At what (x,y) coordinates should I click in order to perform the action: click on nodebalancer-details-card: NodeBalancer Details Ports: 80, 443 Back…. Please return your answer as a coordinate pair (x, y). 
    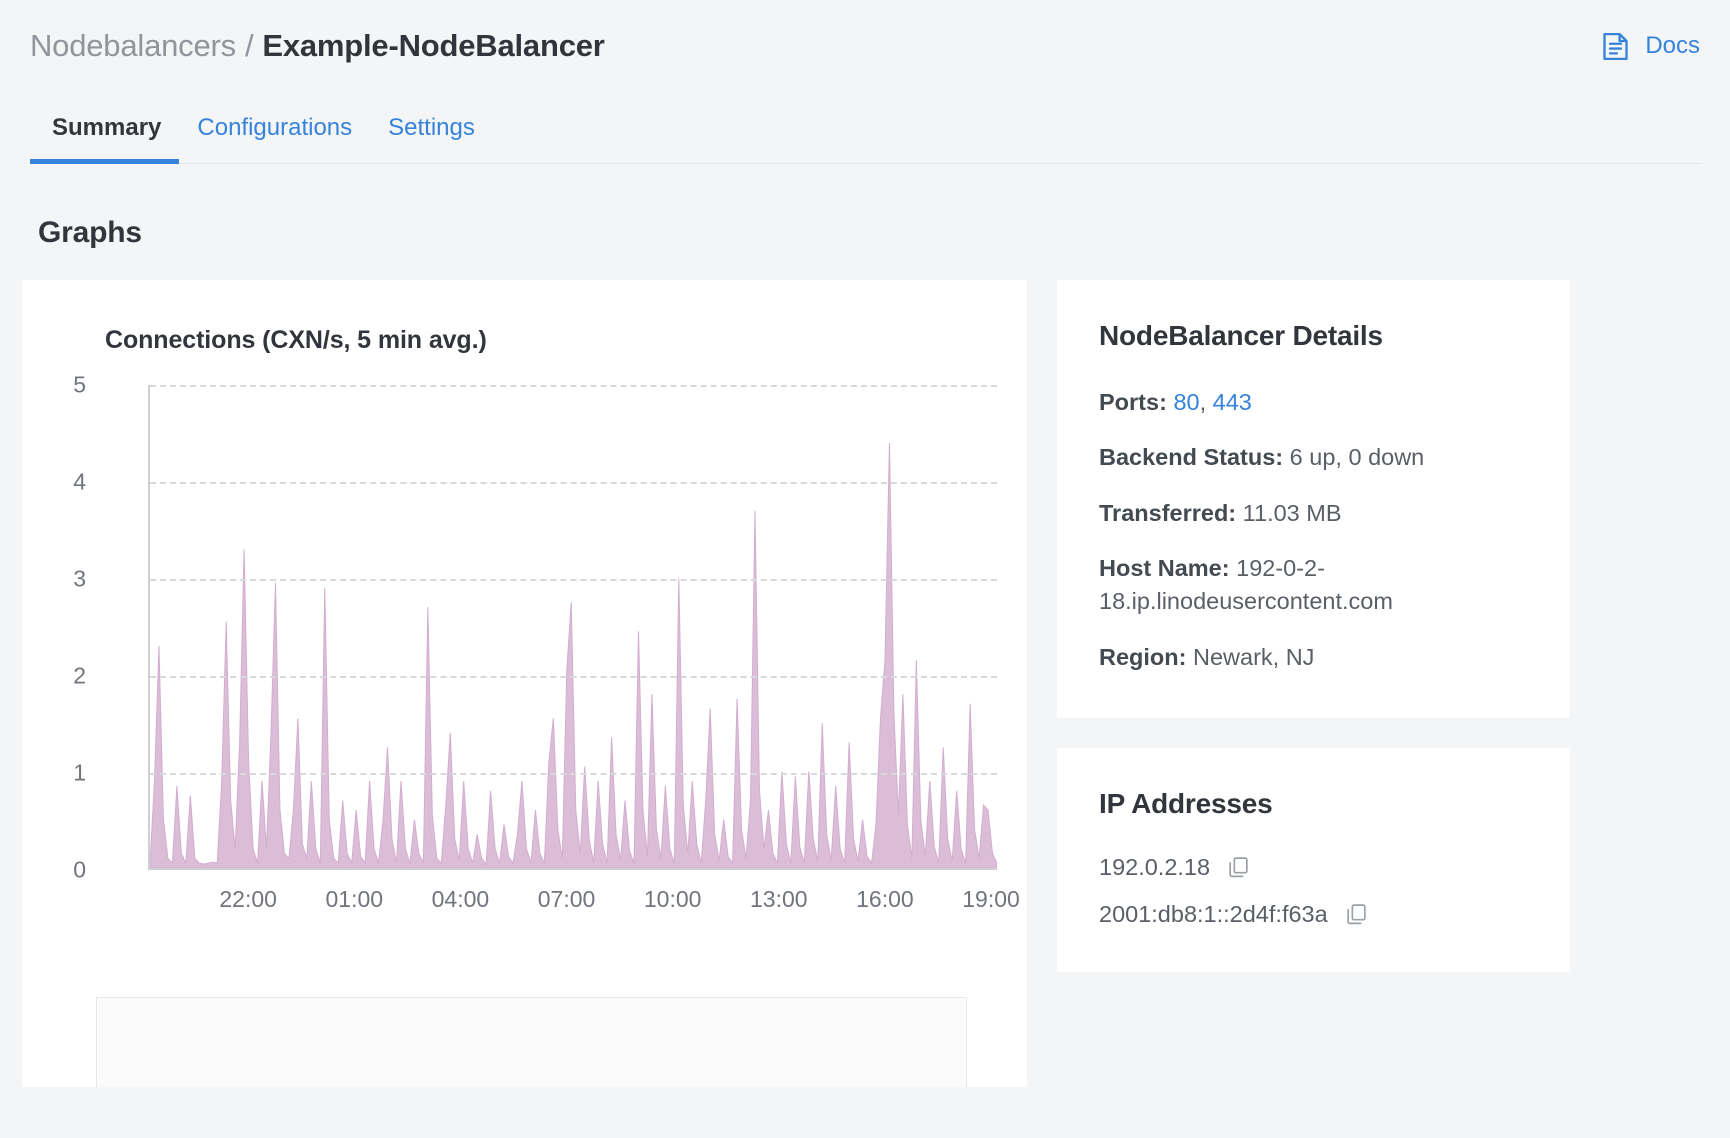
    Looking at the image, I should click on (1313, 499).